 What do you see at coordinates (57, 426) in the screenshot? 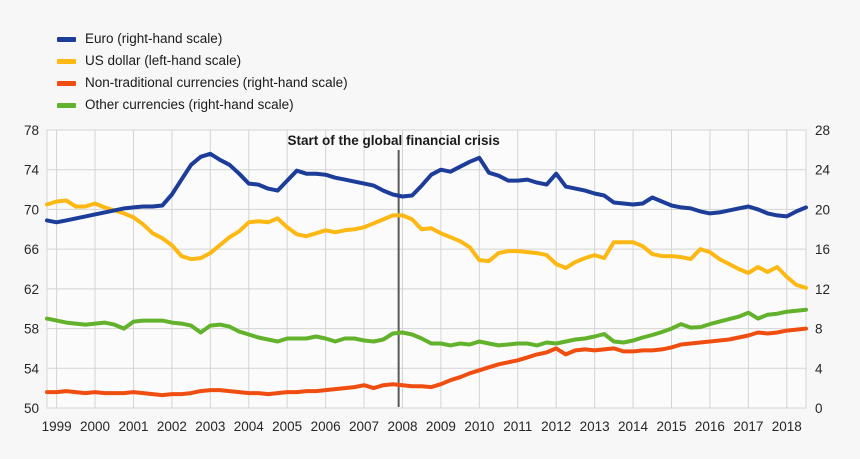
I see `x-axis-tick-label: 1999` at bounding box center [57, 426].